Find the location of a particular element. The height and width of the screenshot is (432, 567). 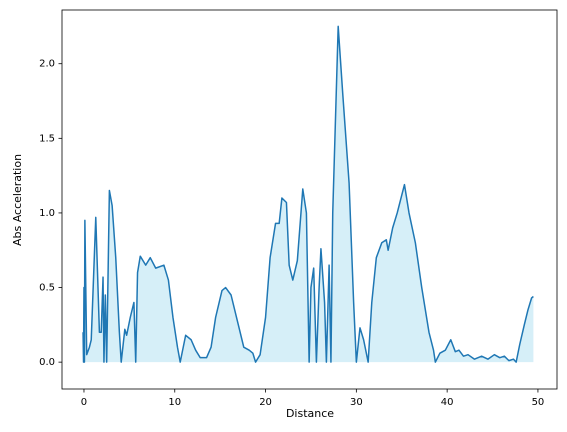

x-tick-label: 0 is located at coordinates (84, 402).